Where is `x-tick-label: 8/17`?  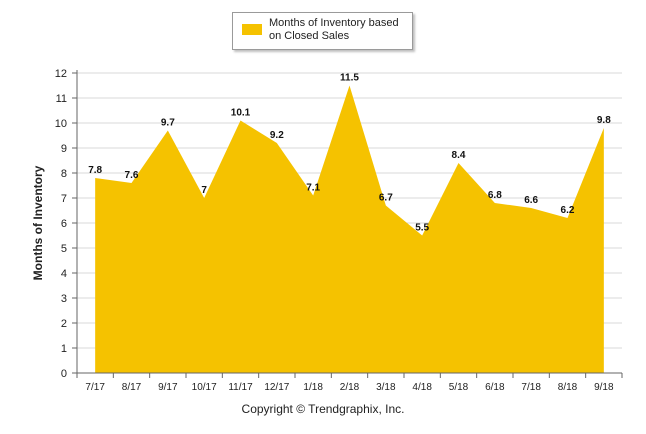
x-tick-label: 8/17 is located at coordinates (132, 387).